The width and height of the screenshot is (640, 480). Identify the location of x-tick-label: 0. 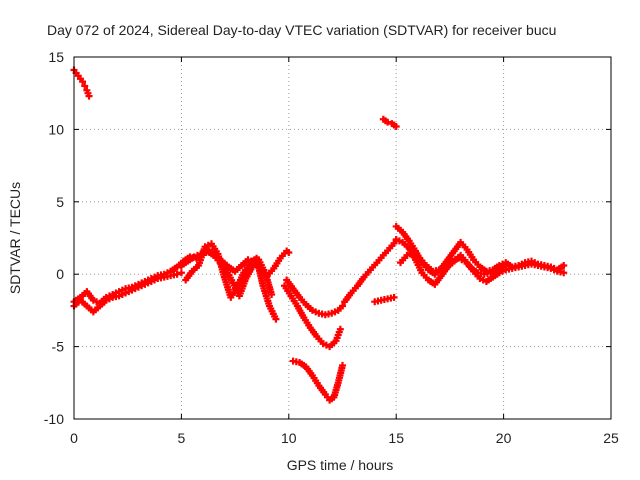
(74, 438).